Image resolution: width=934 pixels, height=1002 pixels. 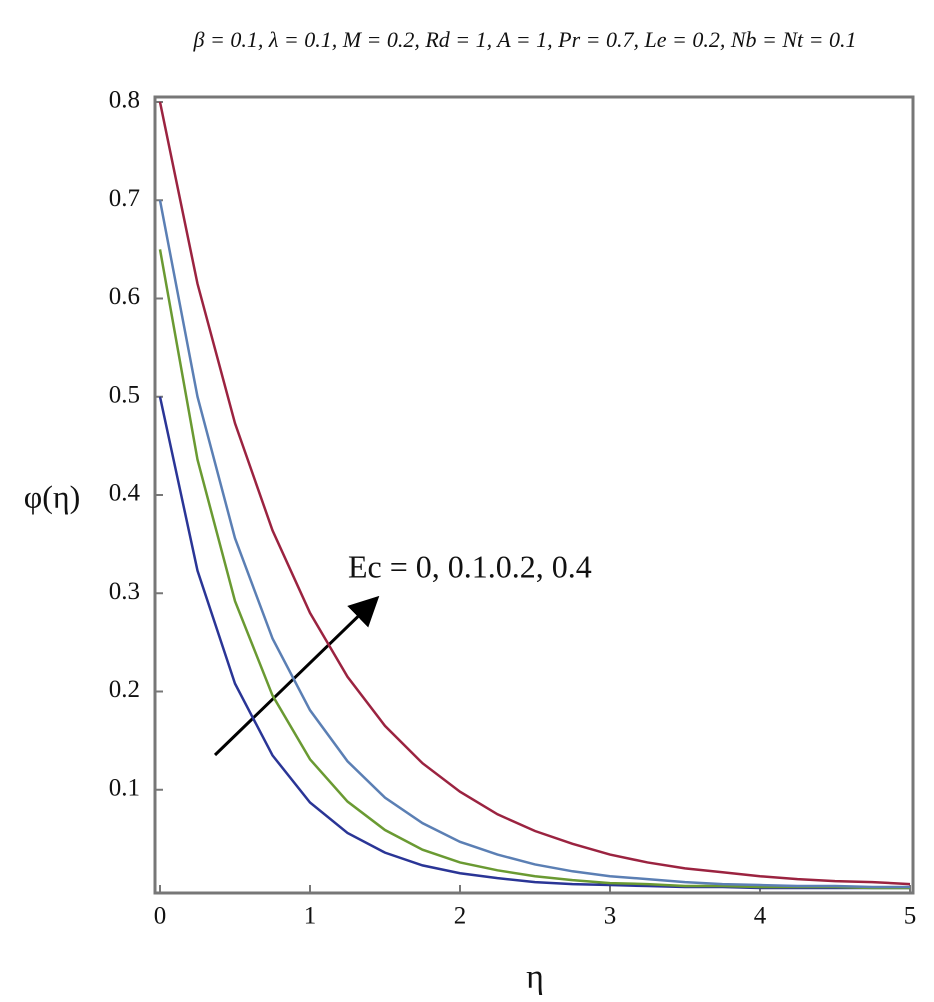 I want to click on y-tick-label: 0.6, so click(x=124, y=296).